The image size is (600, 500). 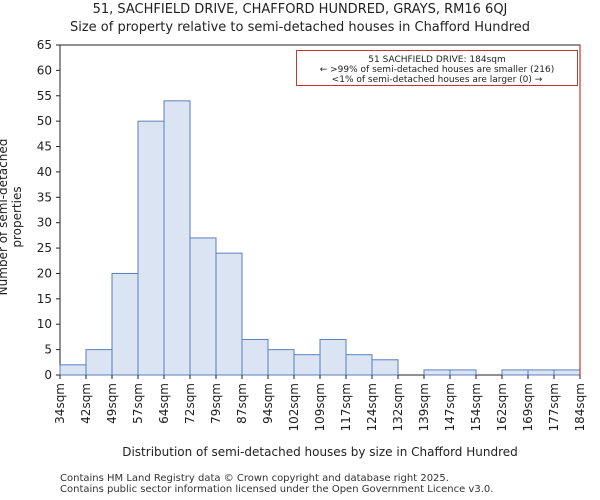 What do you see at coordinates (268, 403) in the screenshot?
I see `x-tick-label: 94sqm` at bounding box center [268, 403].